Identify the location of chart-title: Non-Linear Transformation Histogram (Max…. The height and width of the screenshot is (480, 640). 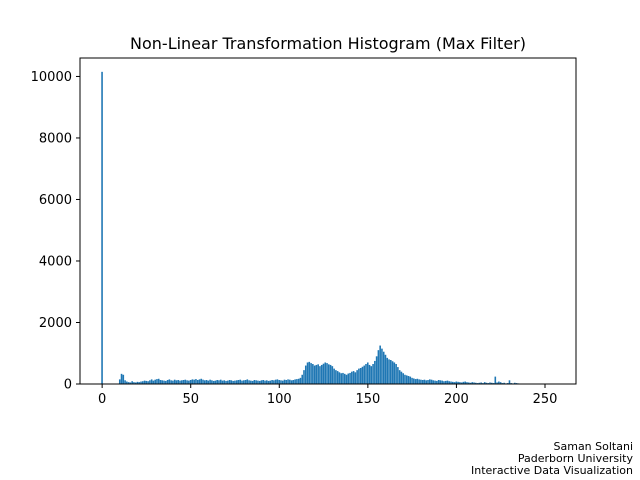
(328, 43).